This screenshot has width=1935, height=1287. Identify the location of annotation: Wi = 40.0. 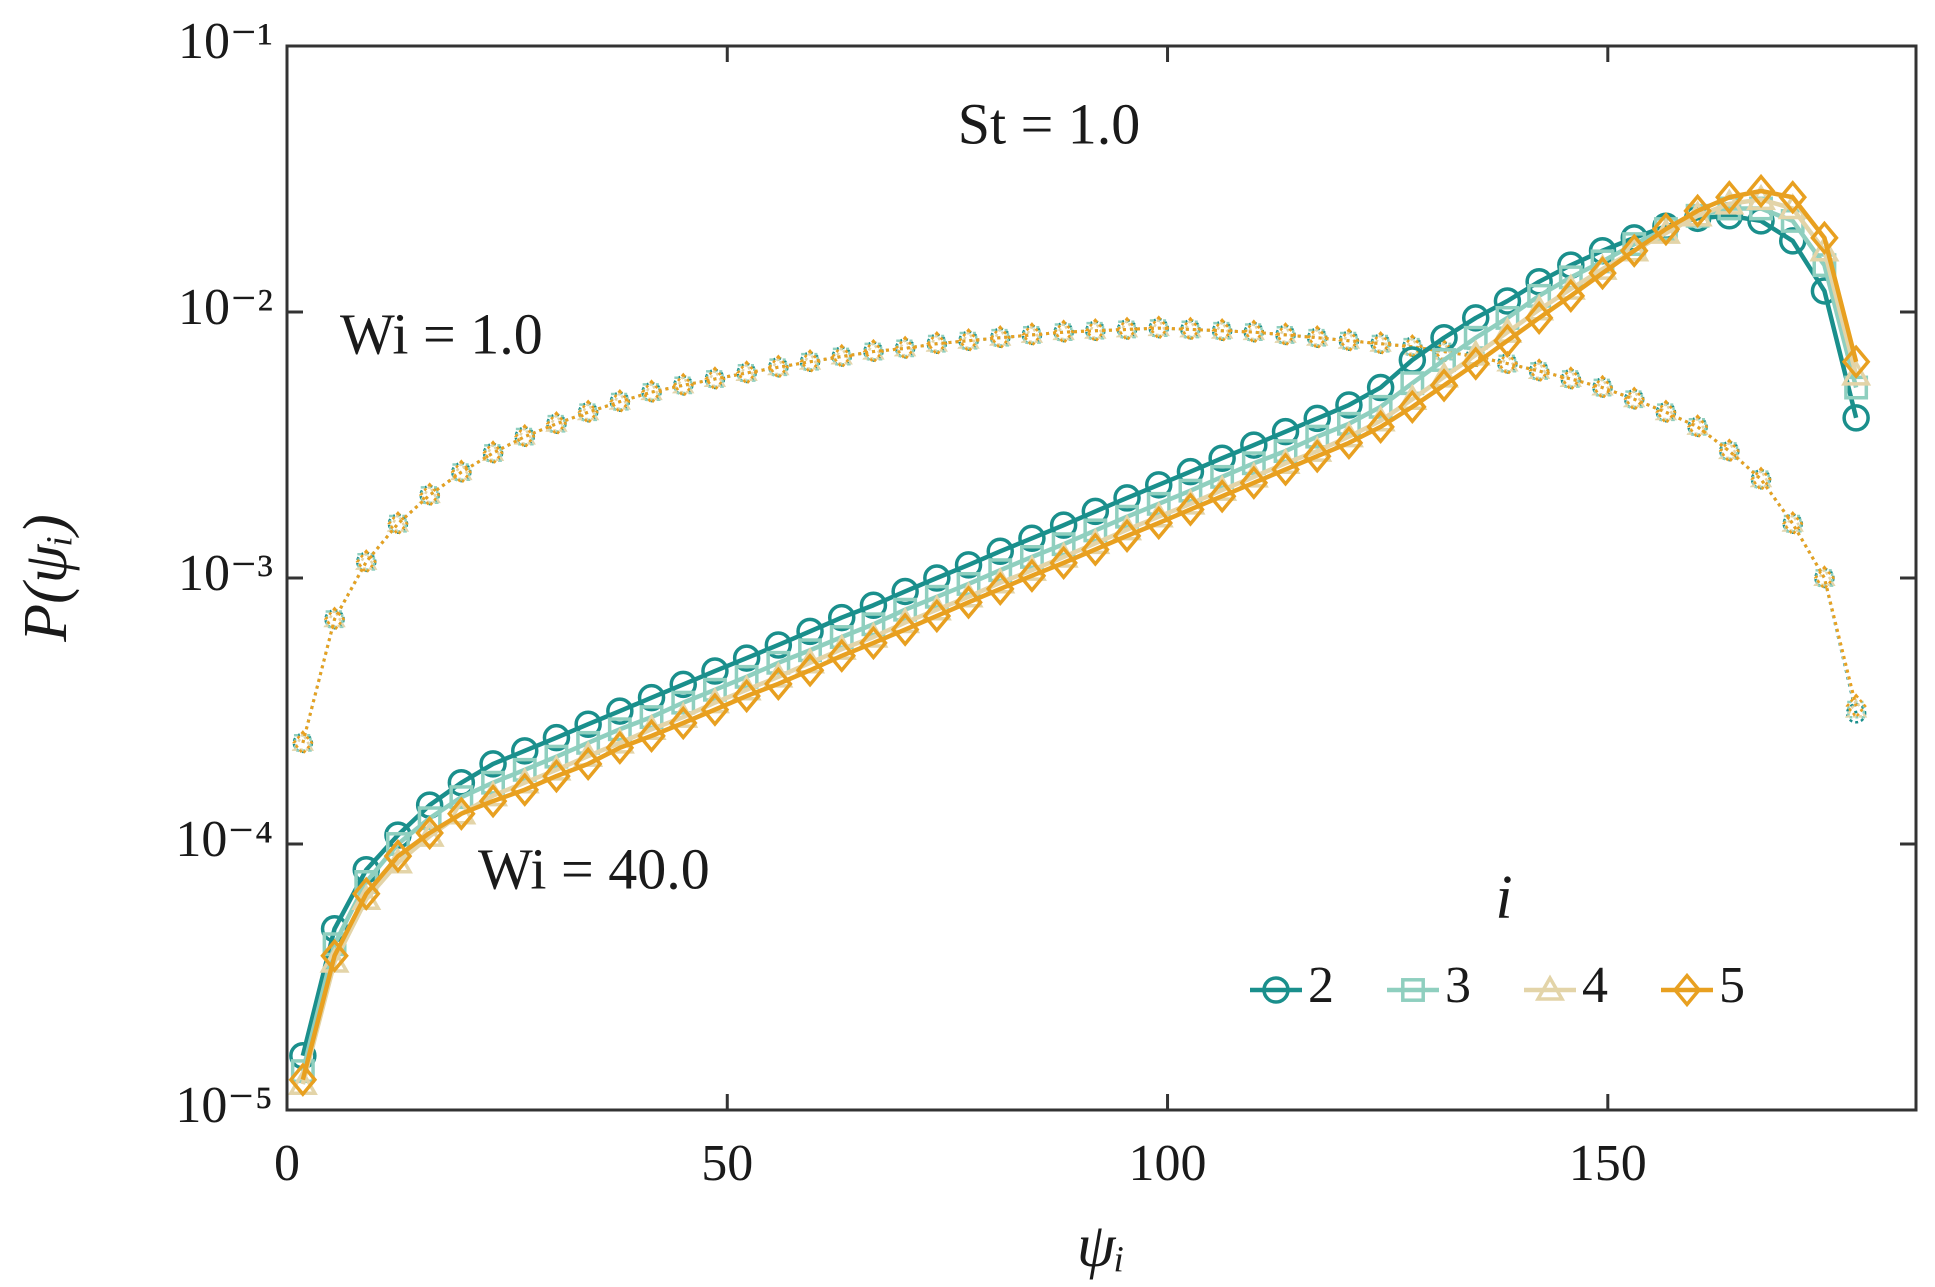
(594, 868).